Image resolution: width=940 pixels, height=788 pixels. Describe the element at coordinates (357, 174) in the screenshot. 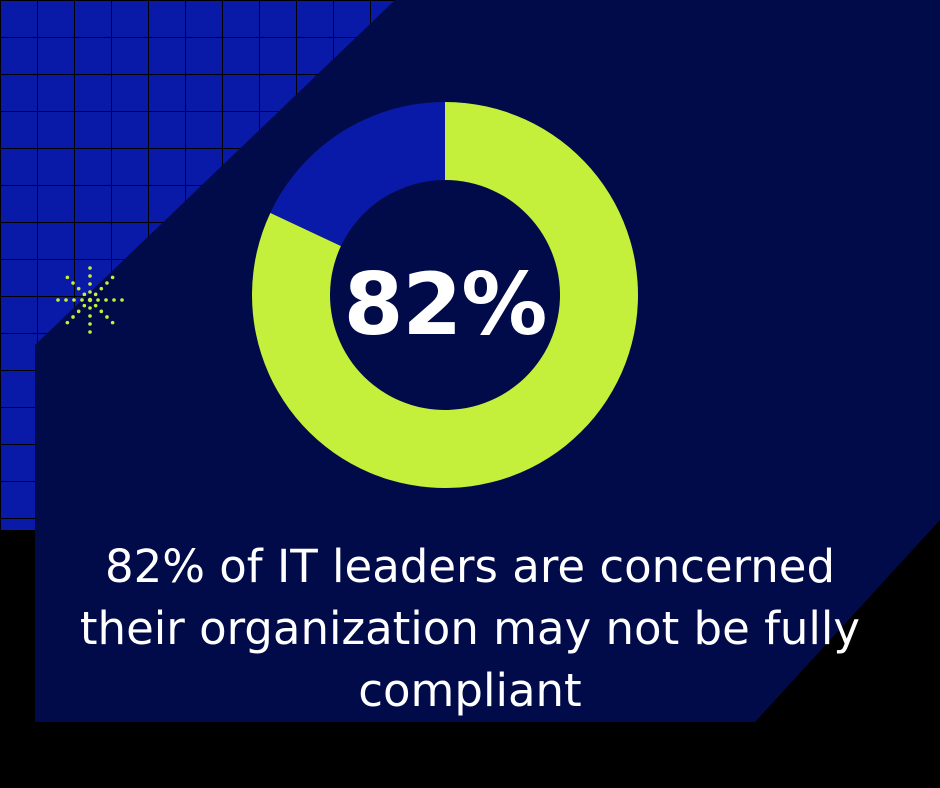

I see `donut-slice-remainder` at that location.